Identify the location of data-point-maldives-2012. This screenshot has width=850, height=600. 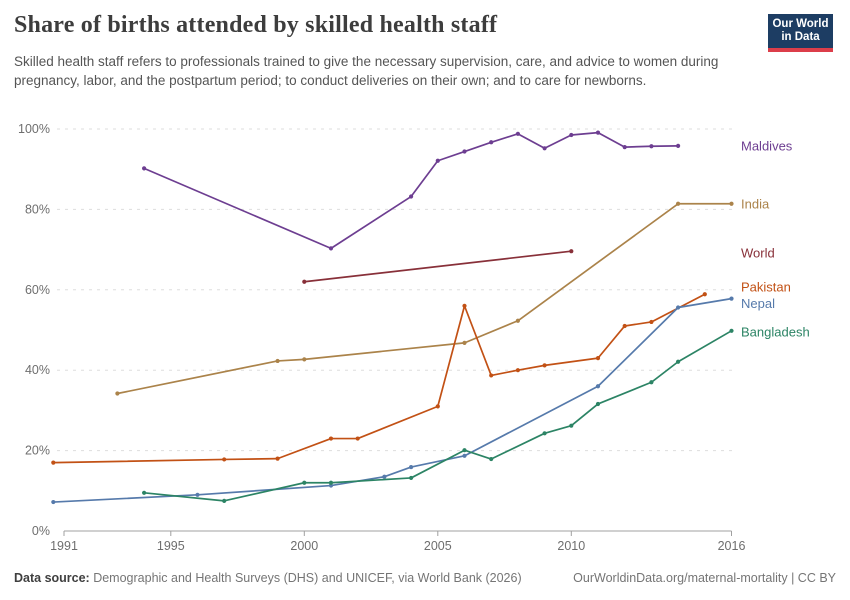
(624, 147).